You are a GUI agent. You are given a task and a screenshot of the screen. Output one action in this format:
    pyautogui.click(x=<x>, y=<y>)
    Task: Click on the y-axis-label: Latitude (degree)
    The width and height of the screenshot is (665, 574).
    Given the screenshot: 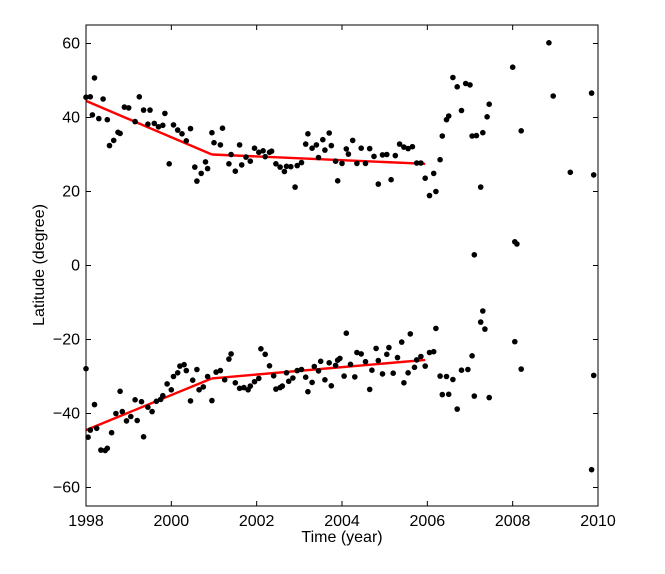 What is the action you would take?
    pyautogui.click(x=39, y=265)
    